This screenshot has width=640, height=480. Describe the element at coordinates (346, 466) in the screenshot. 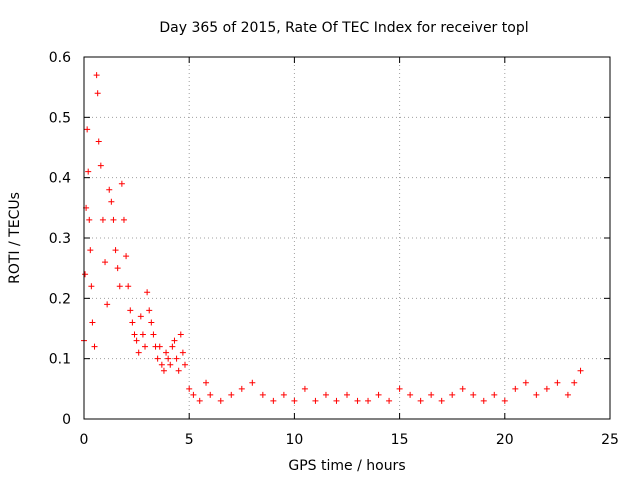

I see `x-axis-title: GPS time / hours` at that location.